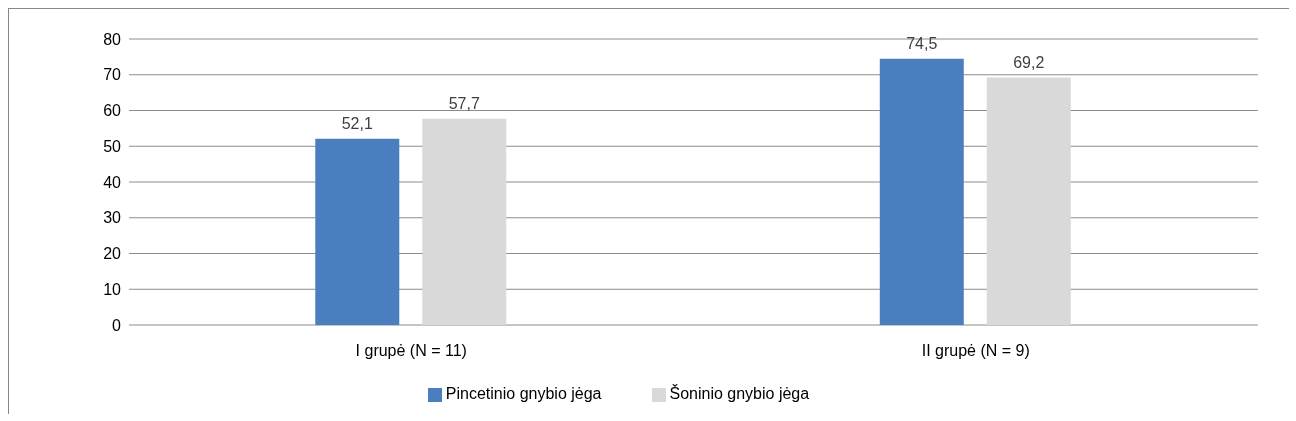 This screenshot has width=1296, height=421. I want to click on y-tick-label: 40, so click(112, 182).